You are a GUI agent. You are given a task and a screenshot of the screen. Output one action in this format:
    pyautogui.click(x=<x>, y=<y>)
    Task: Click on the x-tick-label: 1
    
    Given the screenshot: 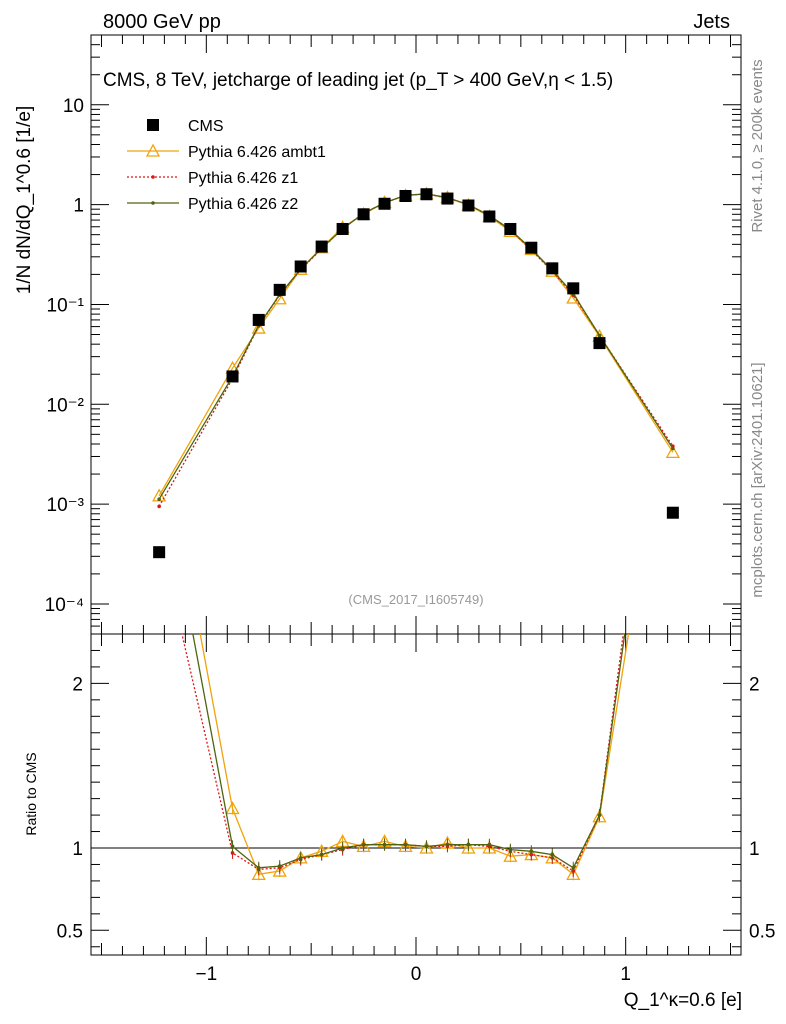 What is the action you would take?
    pyautogui.click(x=625, y=974)
    